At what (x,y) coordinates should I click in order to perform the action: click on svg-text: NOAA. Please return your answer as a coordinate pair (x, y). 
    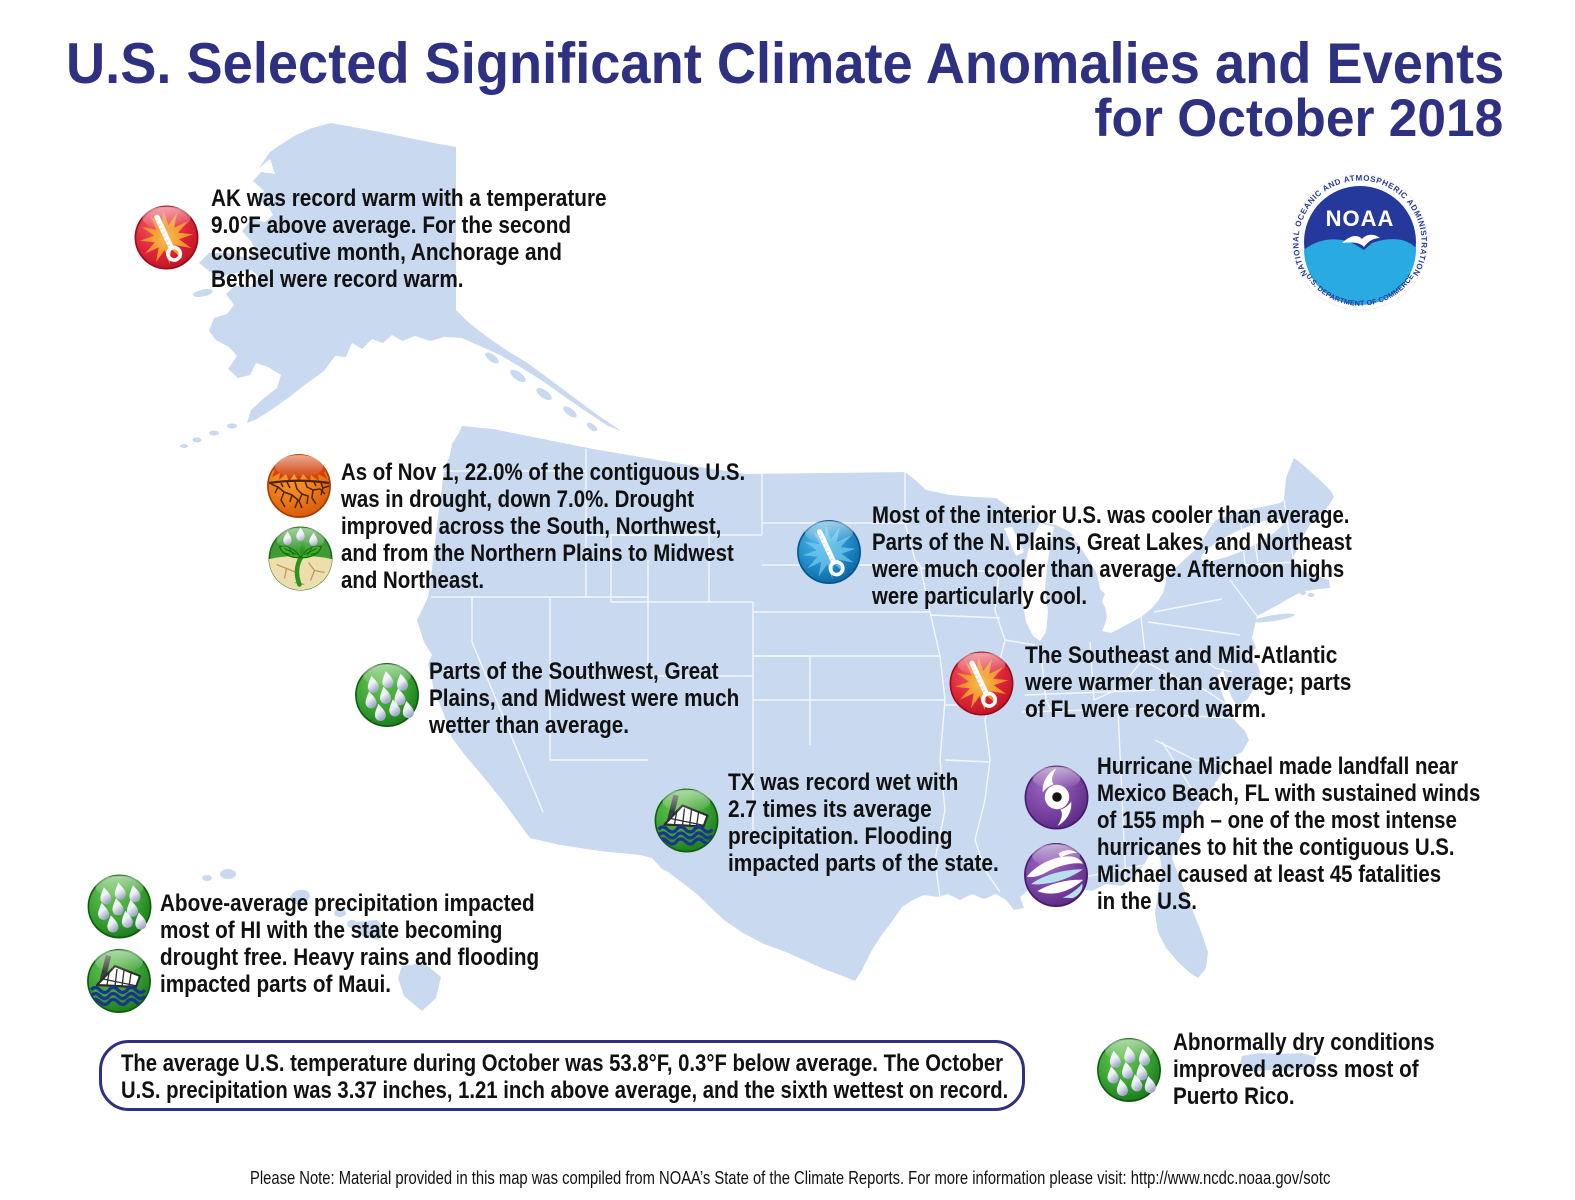
    Looking at the image, I should click on (1360, 218).